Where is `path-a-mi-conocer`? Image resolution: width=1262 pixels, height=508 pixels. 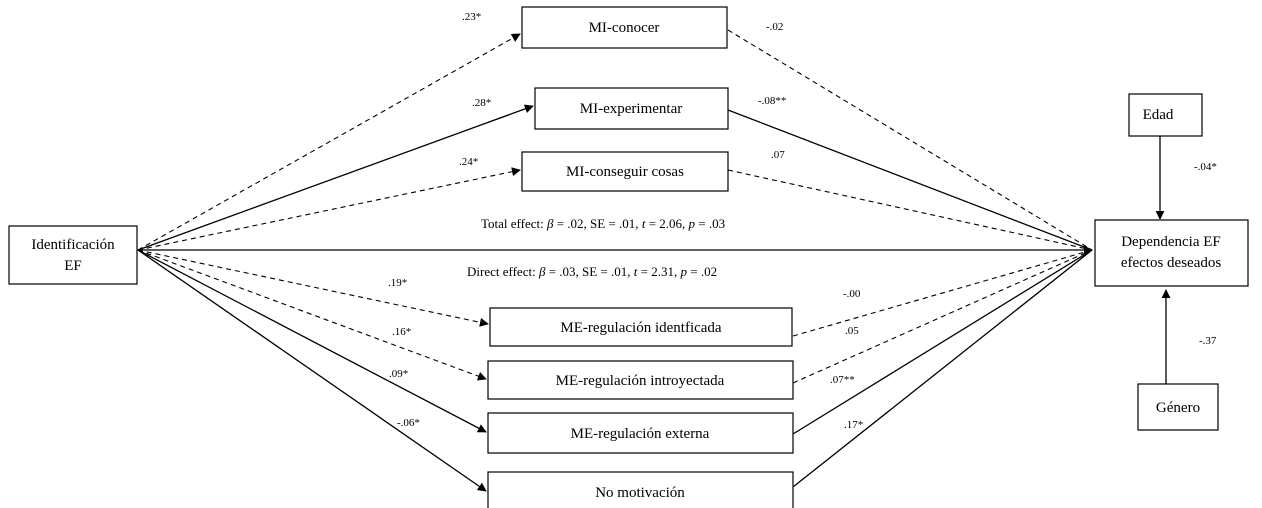 path-a-mi-conocer is located at coordinates (329, 142).